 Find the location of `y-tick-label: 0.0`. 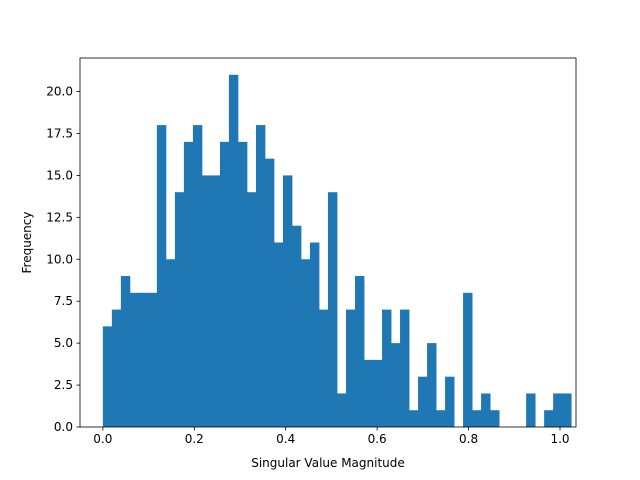

y-tick-label: 0.0 is located at coordinates (63, 427).